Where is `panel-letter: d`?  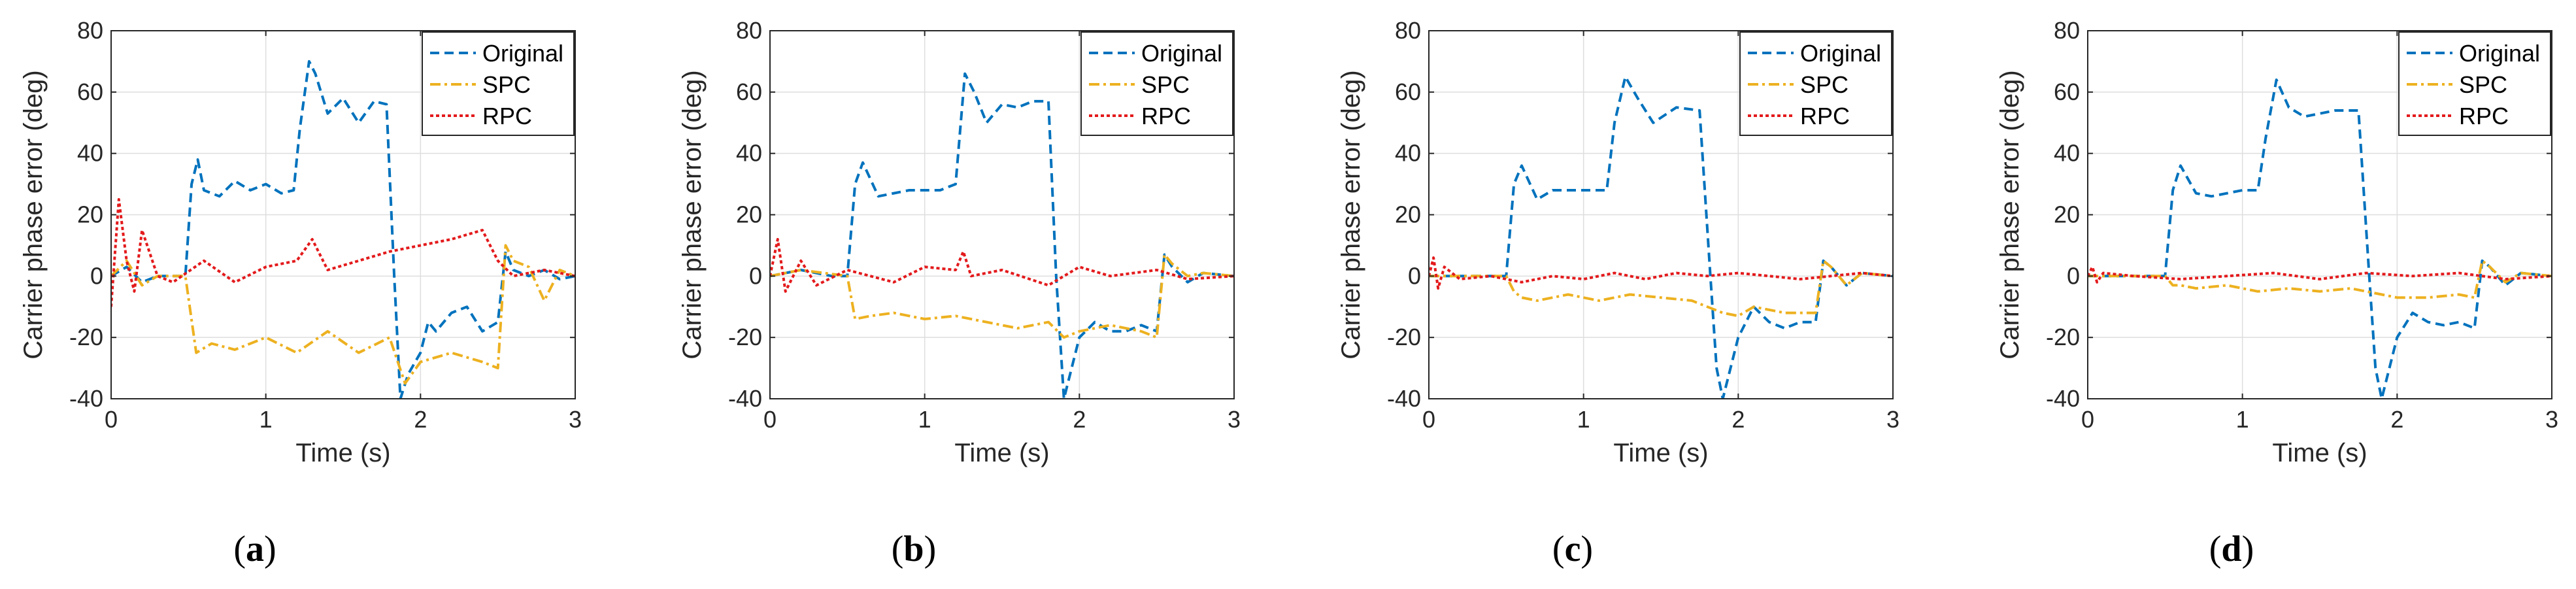
panel-letter: d is located at coordinates (2231, 549).